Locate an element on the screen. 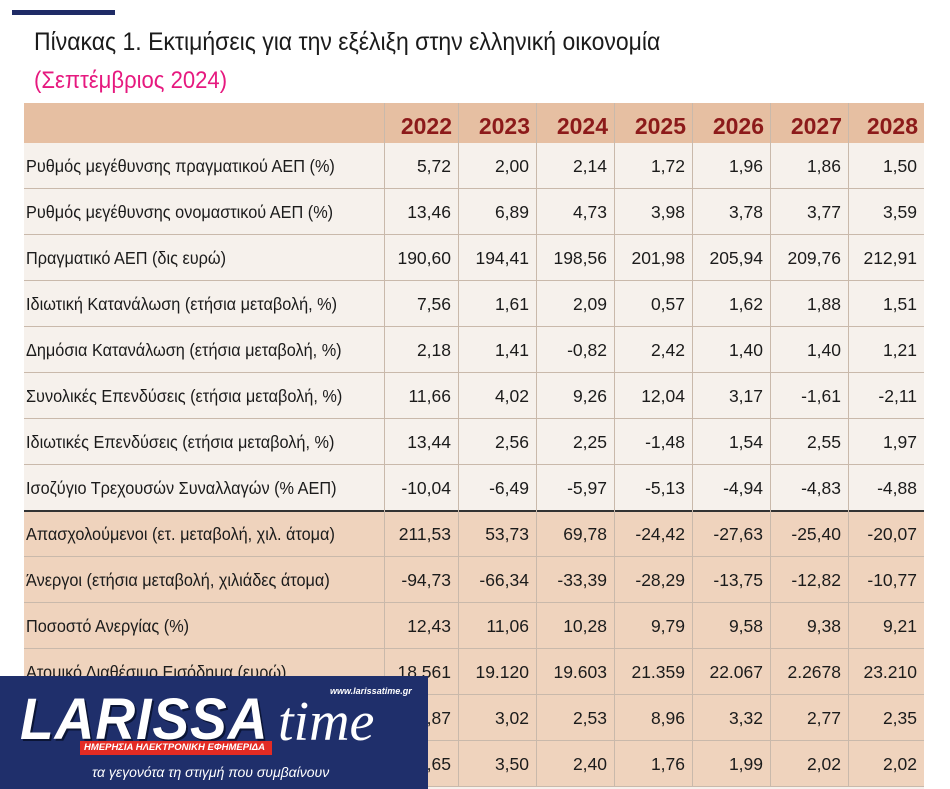  row-label: Ποσοστό Ανεργίας (%) is located at coordinates (108, 626).